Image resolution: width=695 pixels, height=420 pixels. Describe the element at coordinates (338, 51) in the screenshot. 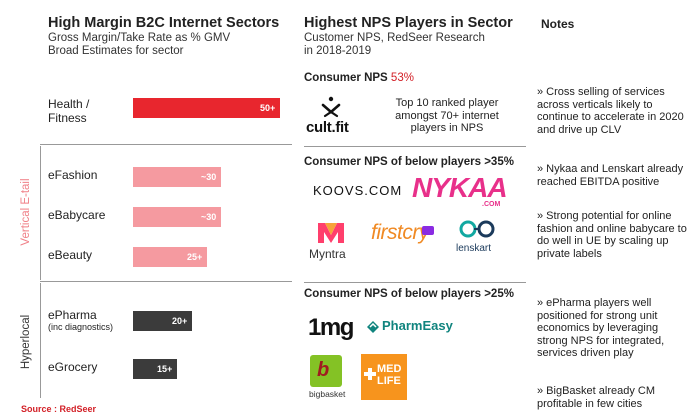

I see `middle-subtitle-2: in 2018-2019` at that location.